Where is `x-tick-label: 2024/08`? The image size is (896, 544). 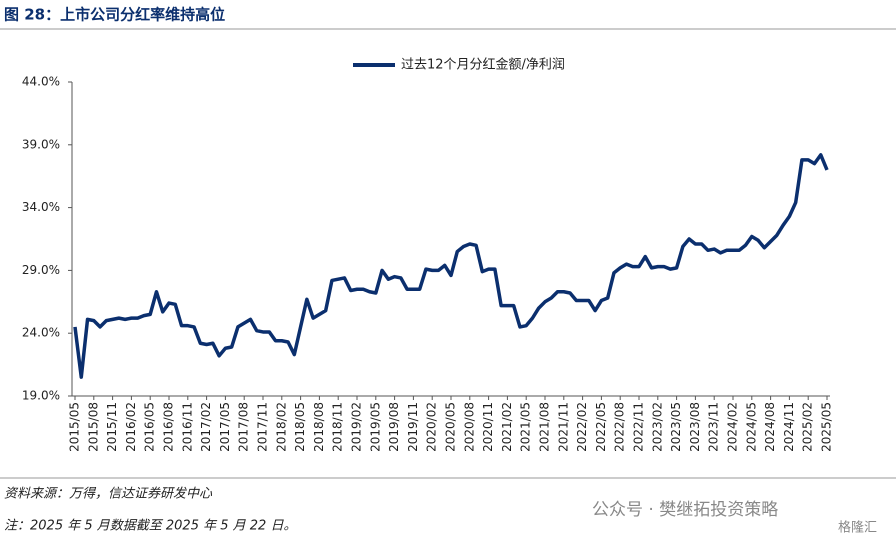
x-tick-label: 2024/08 is located at coordinates (770, 427).